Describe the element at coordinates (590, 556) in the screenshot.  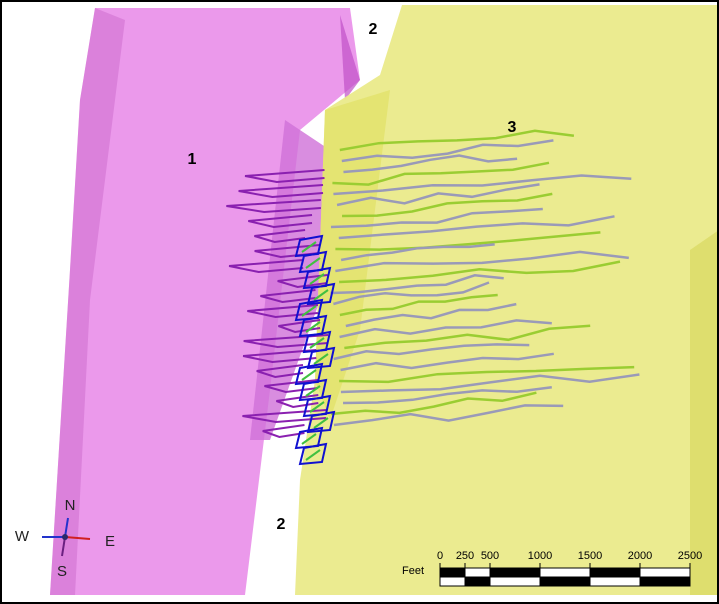
I see `scale-tick-label: 1500` at that location.